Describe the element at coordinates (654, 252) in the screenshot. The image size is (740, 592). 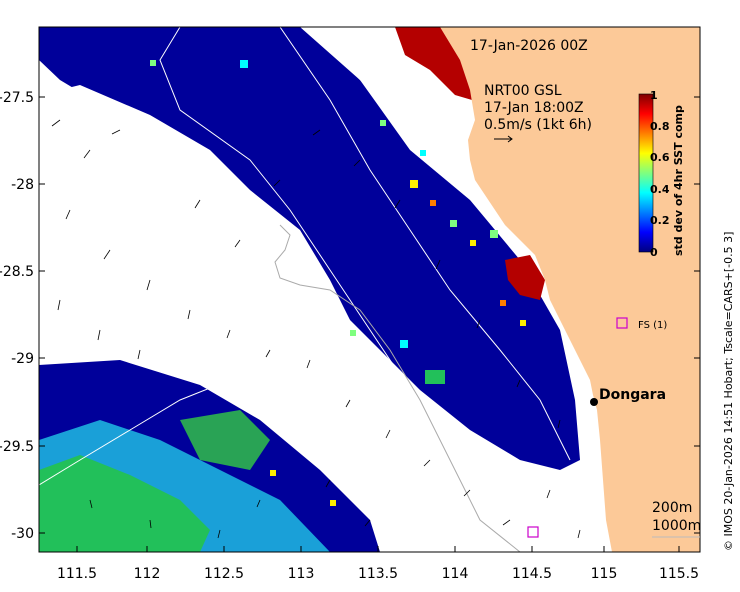
I see `colorbar-tick-0: 0` at that location.